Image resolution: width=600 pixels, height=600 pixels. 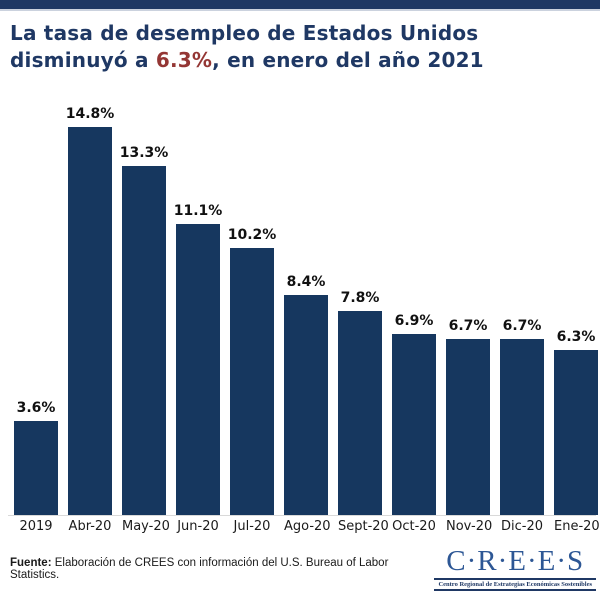 I want to click on source-label: Fuente:, so click(x=31, y=563).